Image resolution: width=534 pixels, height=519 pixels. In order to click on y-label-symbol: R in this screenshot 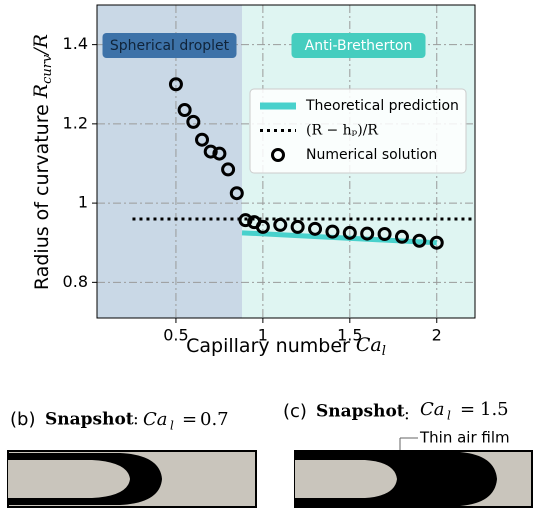, I will do `click(41, 91)`.